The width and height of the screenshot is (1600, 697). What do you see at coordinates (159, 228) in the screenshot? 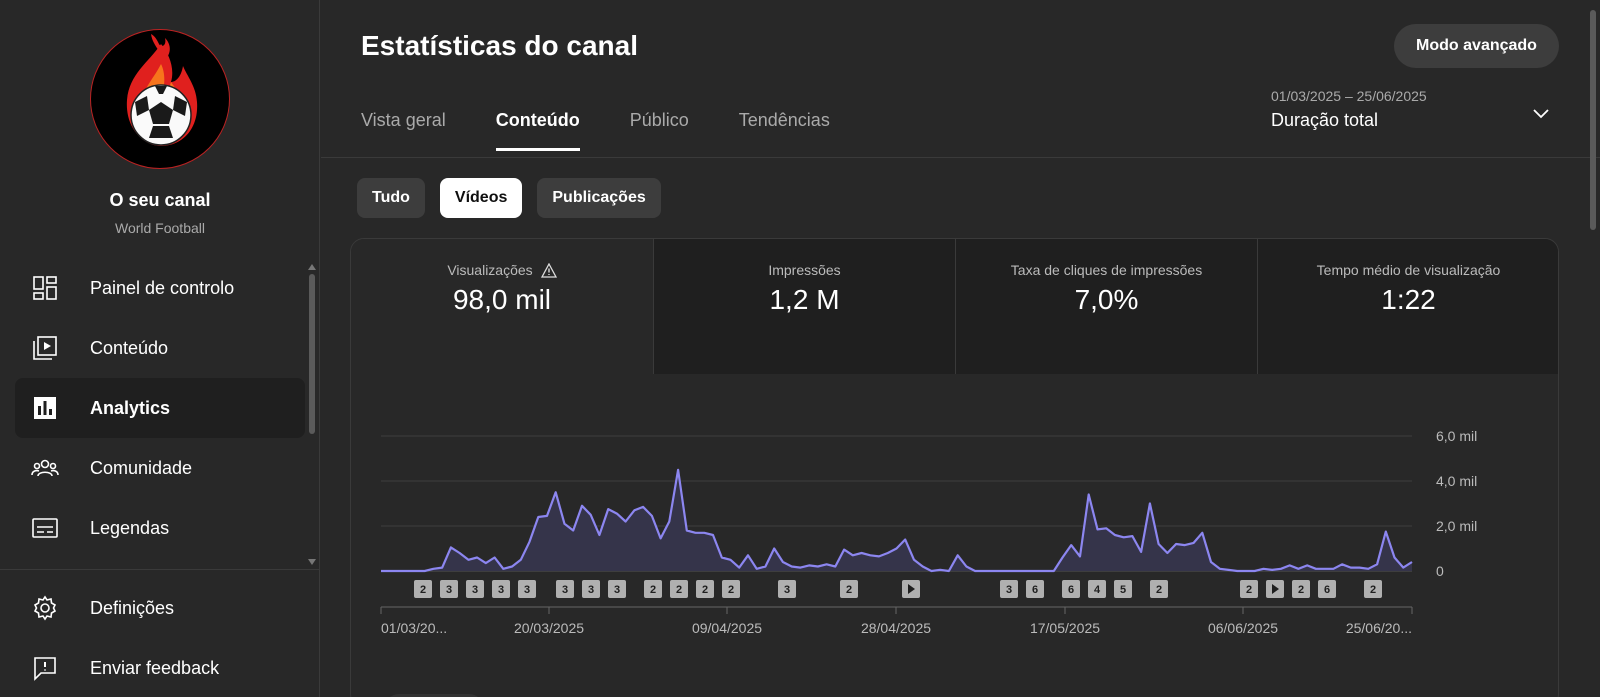
I see `channel-subtitle: World Football` at bounding box center [159, 228].